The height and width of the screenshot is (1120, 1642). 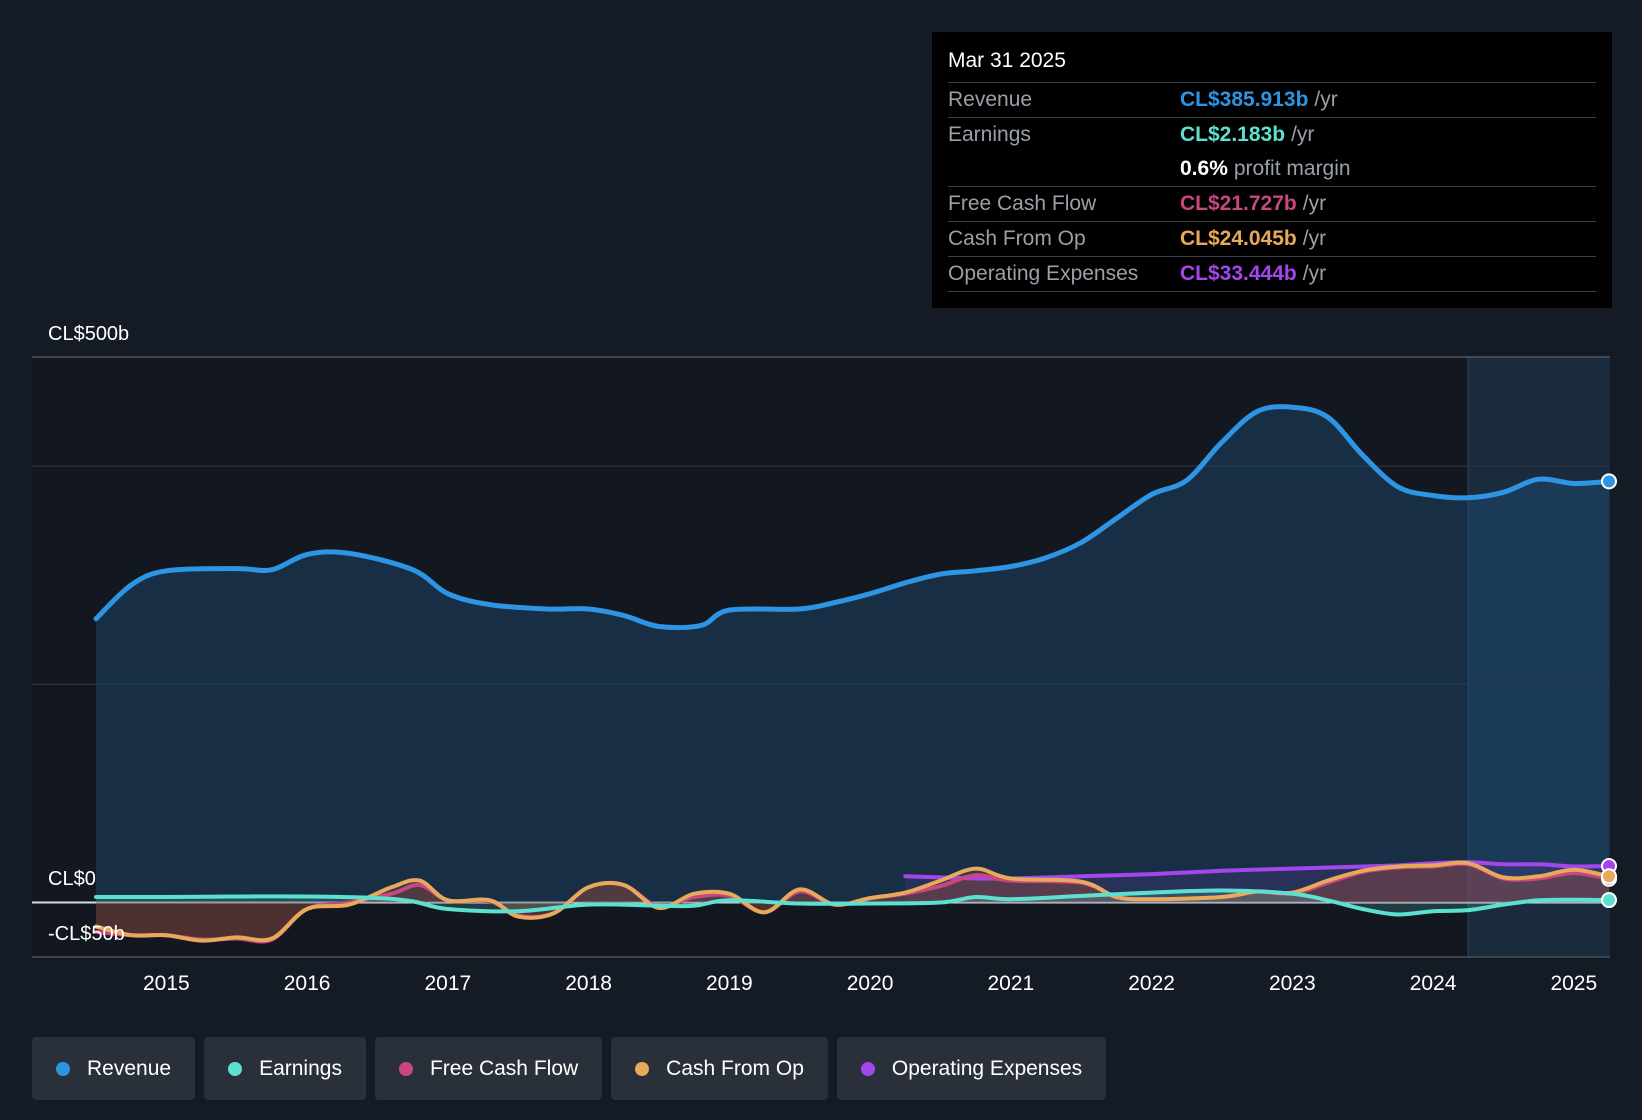 What do you see at coordinates (307, 983) in the screenshot?
I see `x-tick-label: 2016` at bounding box center [307, 983].